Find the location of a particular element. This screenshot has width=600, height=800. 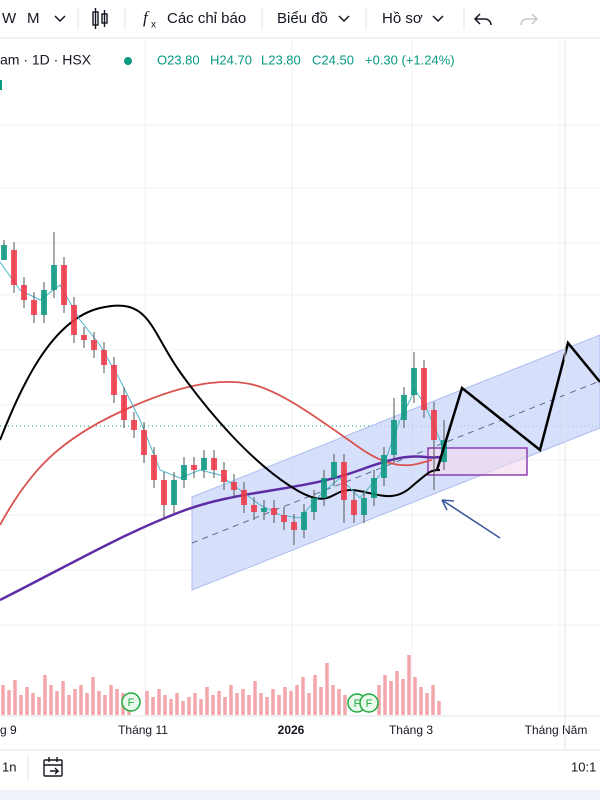

interval-w: W is located at coordinates (9, 18).